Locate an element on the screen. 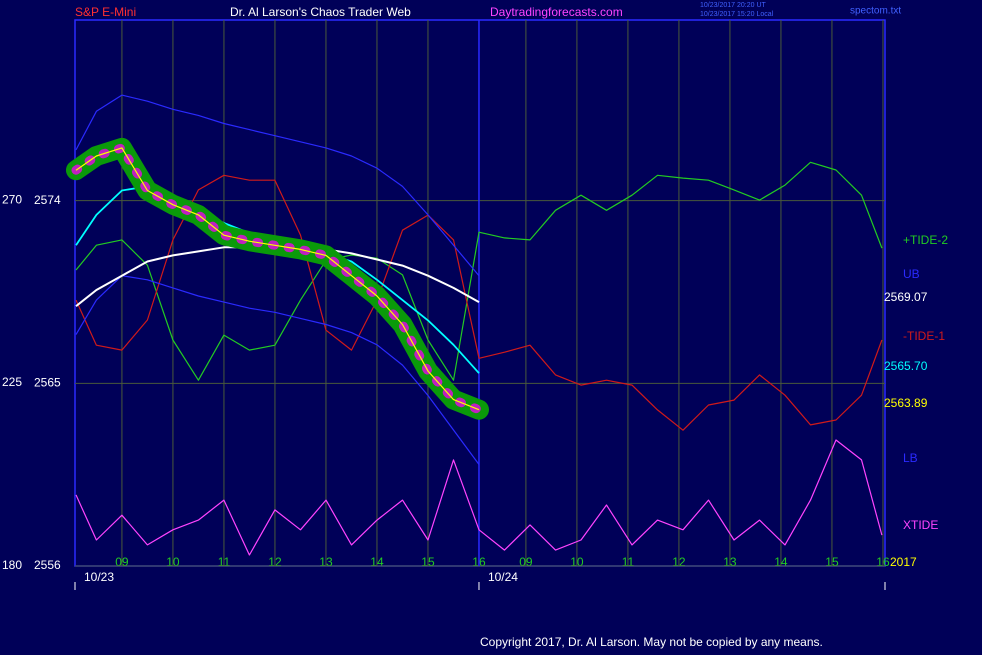 The width and height of the screenshot is (982, 655). series-label: LB is located at coordinates (910, 458).